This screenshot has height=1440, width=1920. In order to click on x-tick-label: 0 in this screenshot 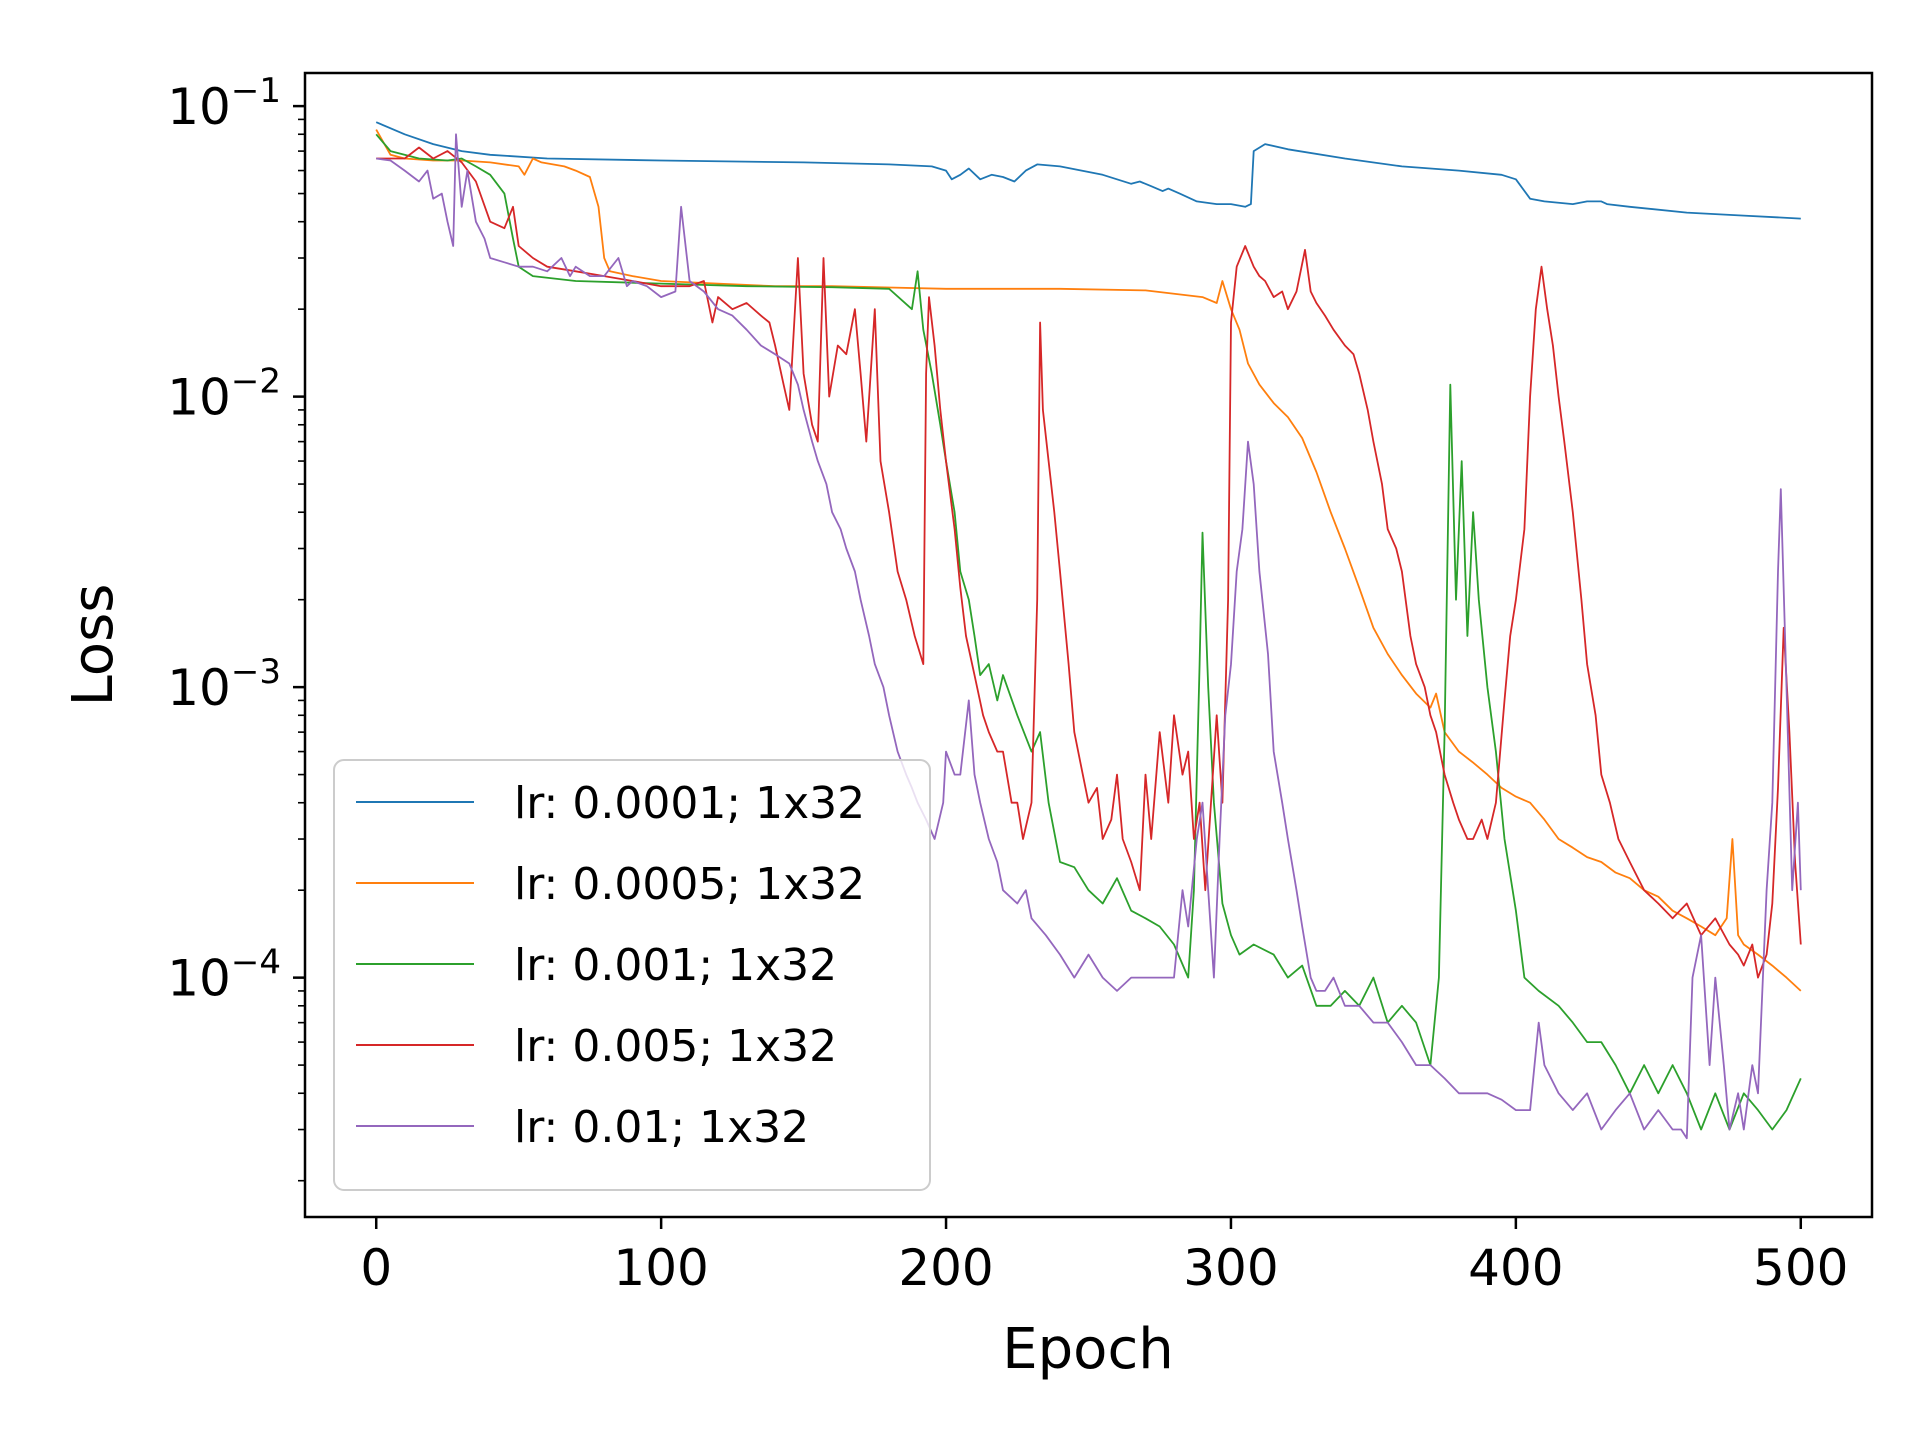, I will do `click(376, 1268)`.